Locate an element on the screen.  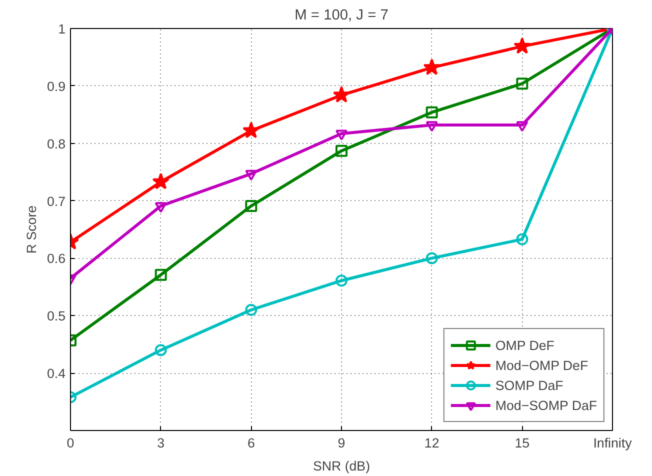
legend-label: SOMP DaF is located at coordinates (529, 385).